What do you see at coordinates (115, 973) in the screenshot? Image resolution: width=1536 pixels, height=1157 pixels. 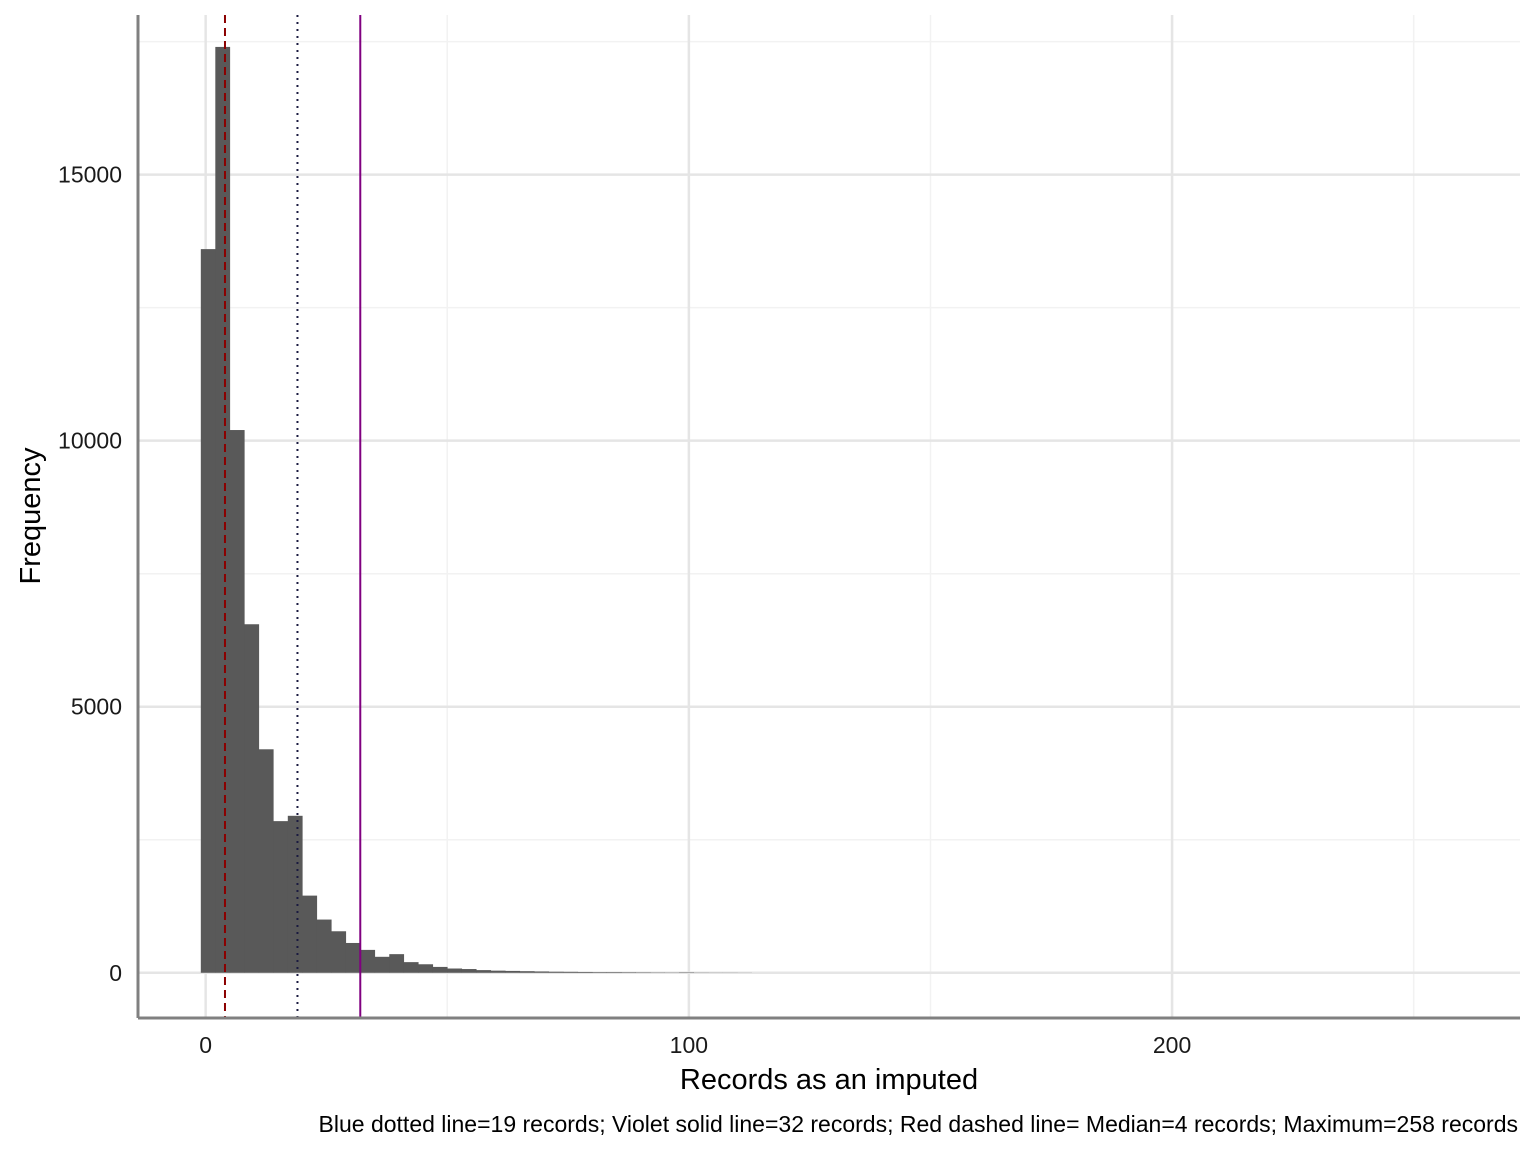 I see `y-tick-label: 0` at bounding box center [115, 973].